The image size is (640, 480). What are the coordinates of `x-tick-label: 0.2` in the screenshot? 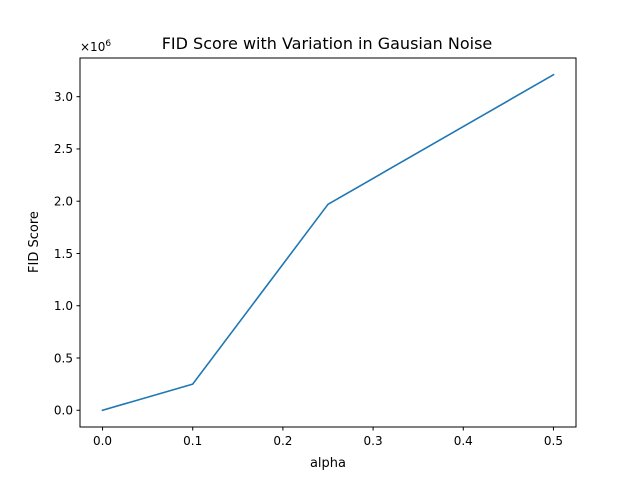 It's located at (282, 441).